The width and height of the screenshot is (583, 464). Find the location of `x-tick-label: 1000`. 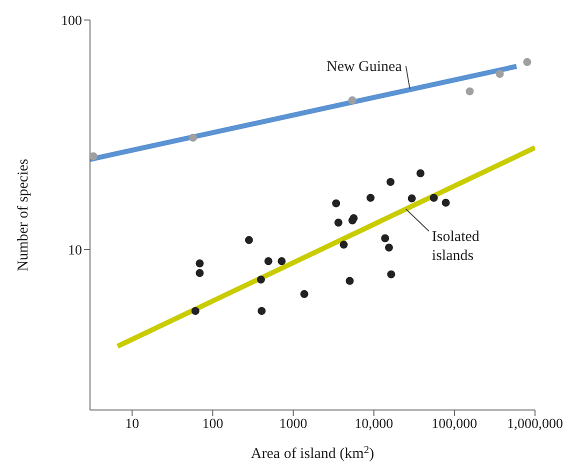

x-tick-label: 1000 is located at coordinates (293, 424).